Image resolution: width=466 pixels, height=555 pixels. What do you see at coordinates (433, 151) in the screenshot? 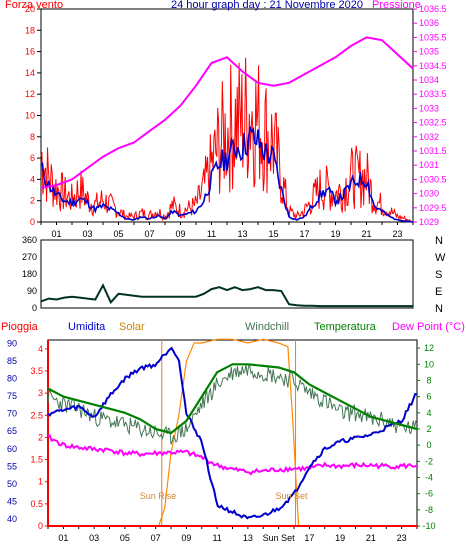
I see `pressure-y-tick-label: 1031.5` at bounding box center [433, 151].